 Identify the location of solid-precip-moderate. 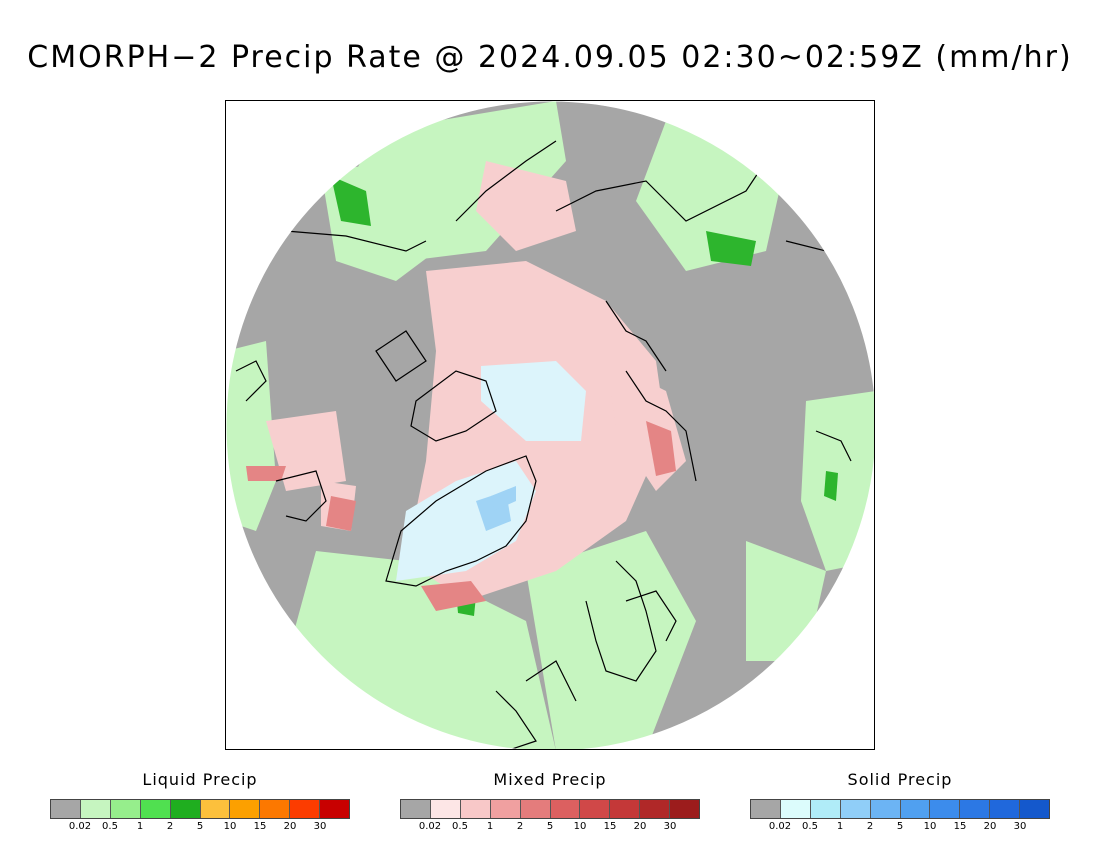
(496, 508).